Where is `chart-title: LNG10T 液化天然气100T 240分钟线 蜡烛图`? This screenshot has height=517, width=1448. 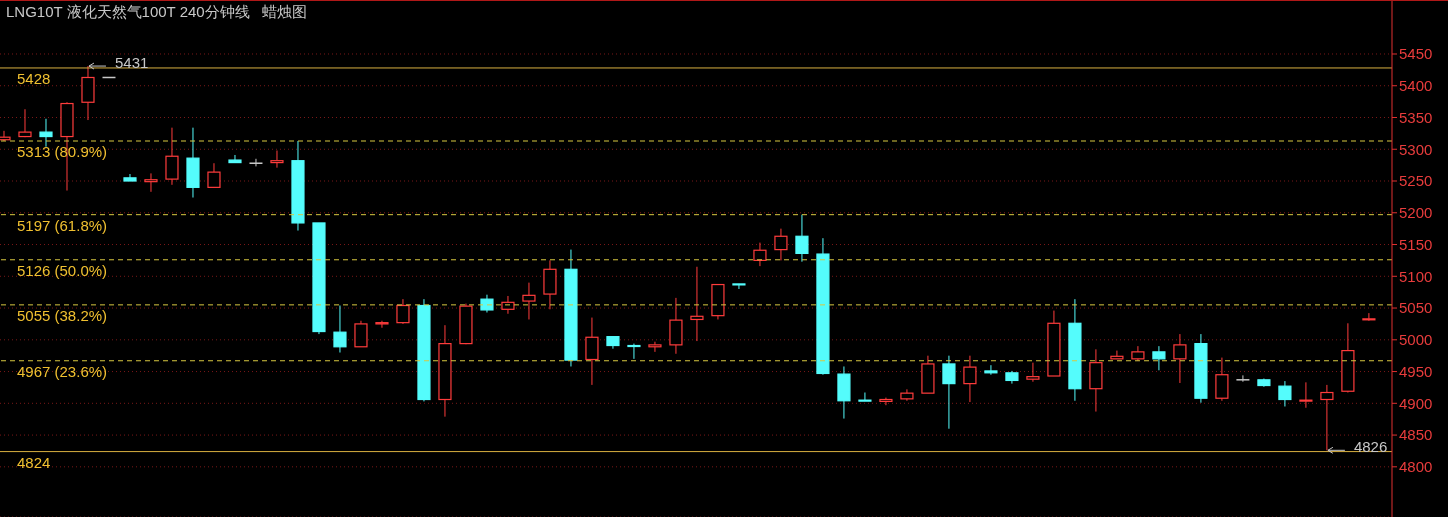 chart-title: LNG10T 液化天然气100T 240分钟线 蜡烛图 is located at coordinates (157, 12).